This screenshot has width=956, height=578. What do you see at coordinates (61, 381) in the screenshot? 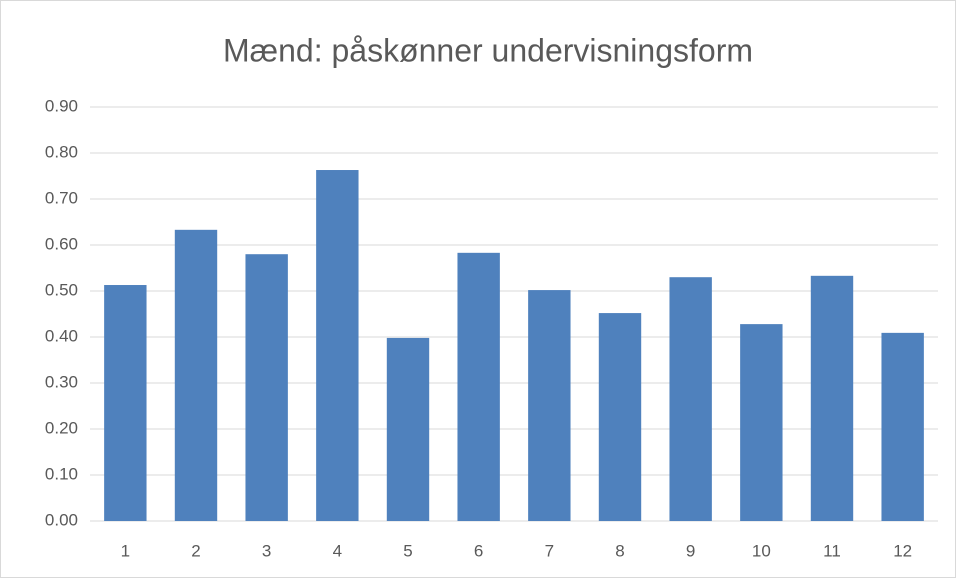
I see `y-tick-label: 0.30` at bounding box center [61, 381].